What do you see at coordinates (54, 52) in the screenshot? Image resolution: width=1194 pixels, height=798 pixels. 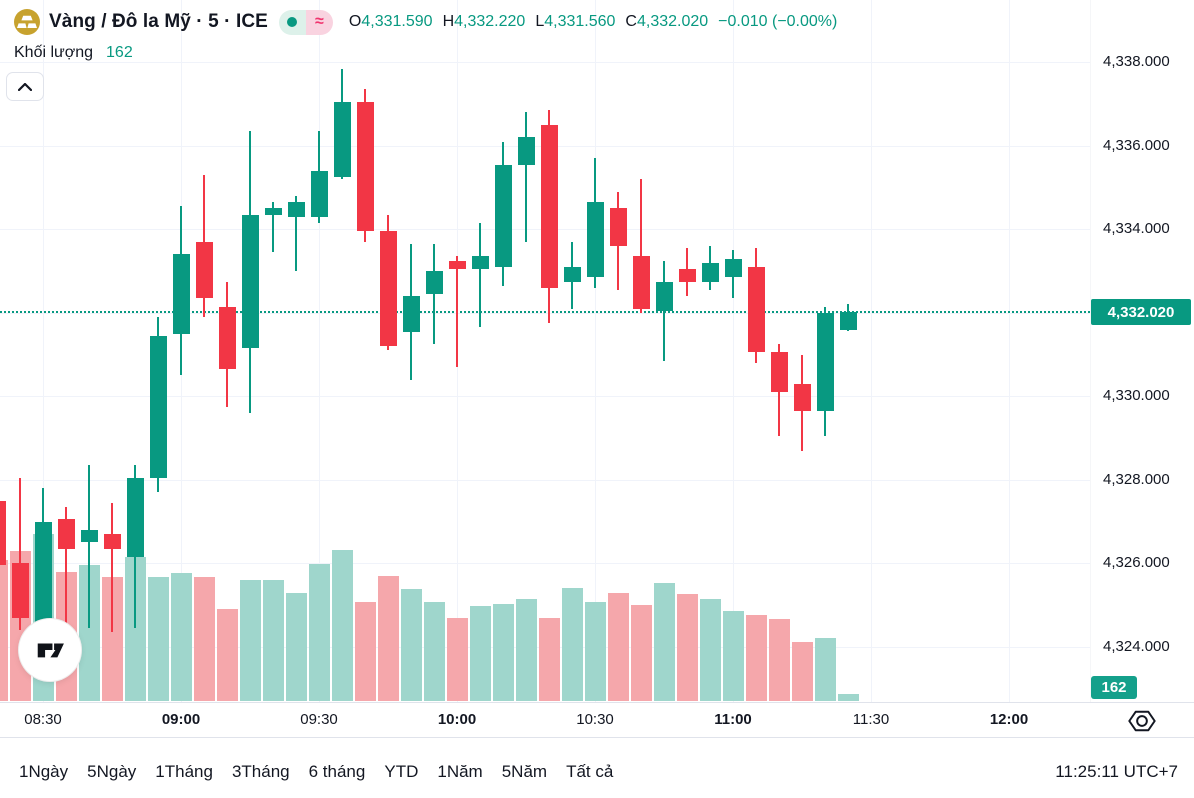 I see `volume-indicator-label: Khối lượng` at bounding box center [54, 52].